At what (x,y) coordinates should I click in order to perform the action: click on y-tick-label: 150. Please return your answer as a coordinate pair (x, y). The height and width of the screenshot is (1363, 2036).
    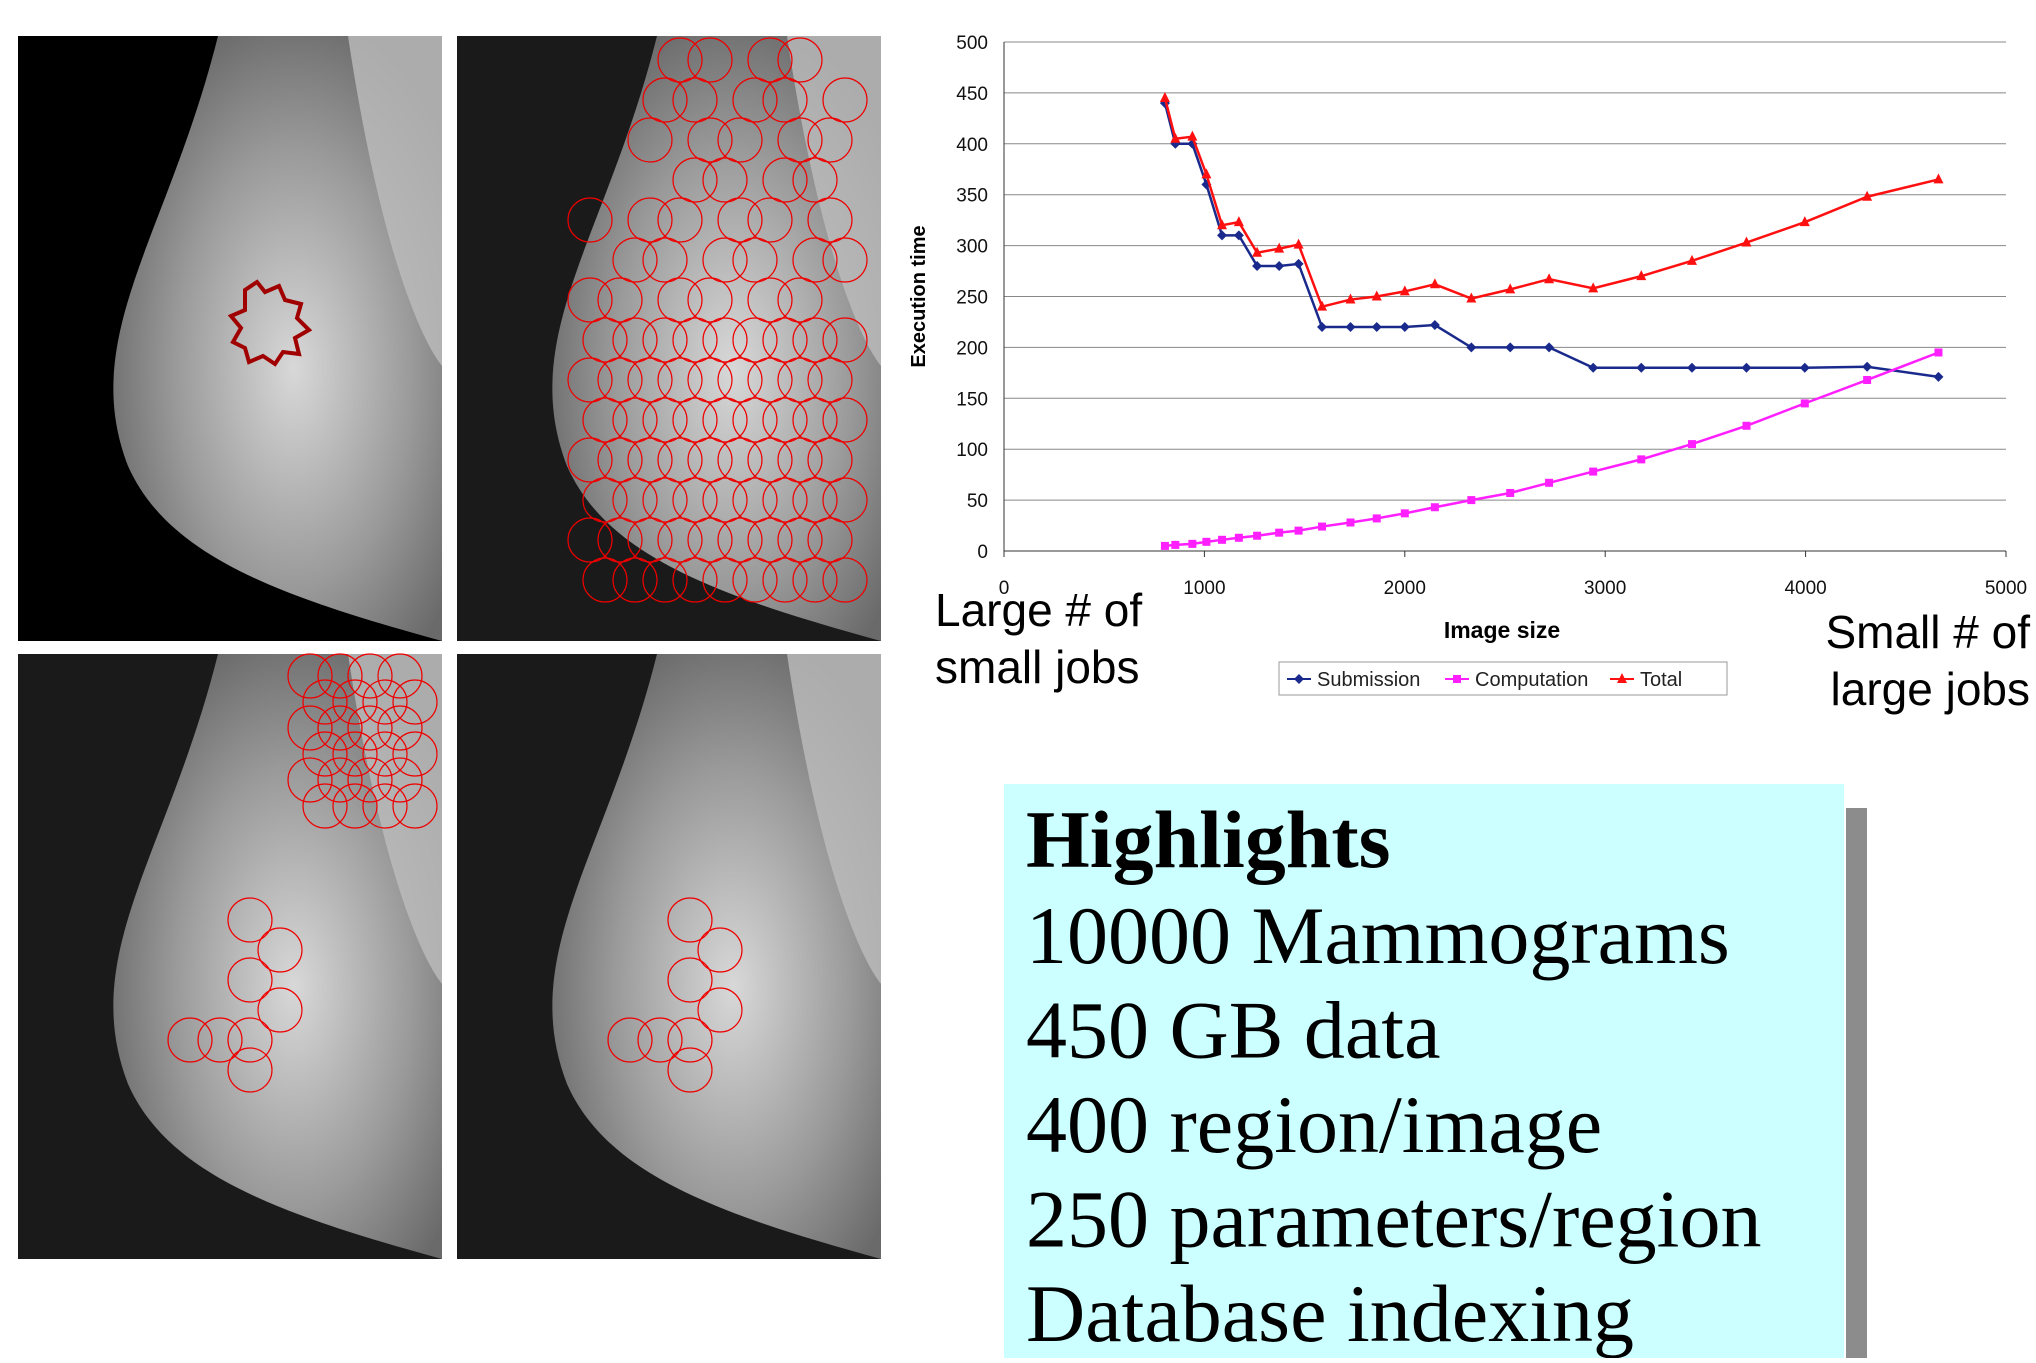
    Looking at the image, I should click on (972, 399).